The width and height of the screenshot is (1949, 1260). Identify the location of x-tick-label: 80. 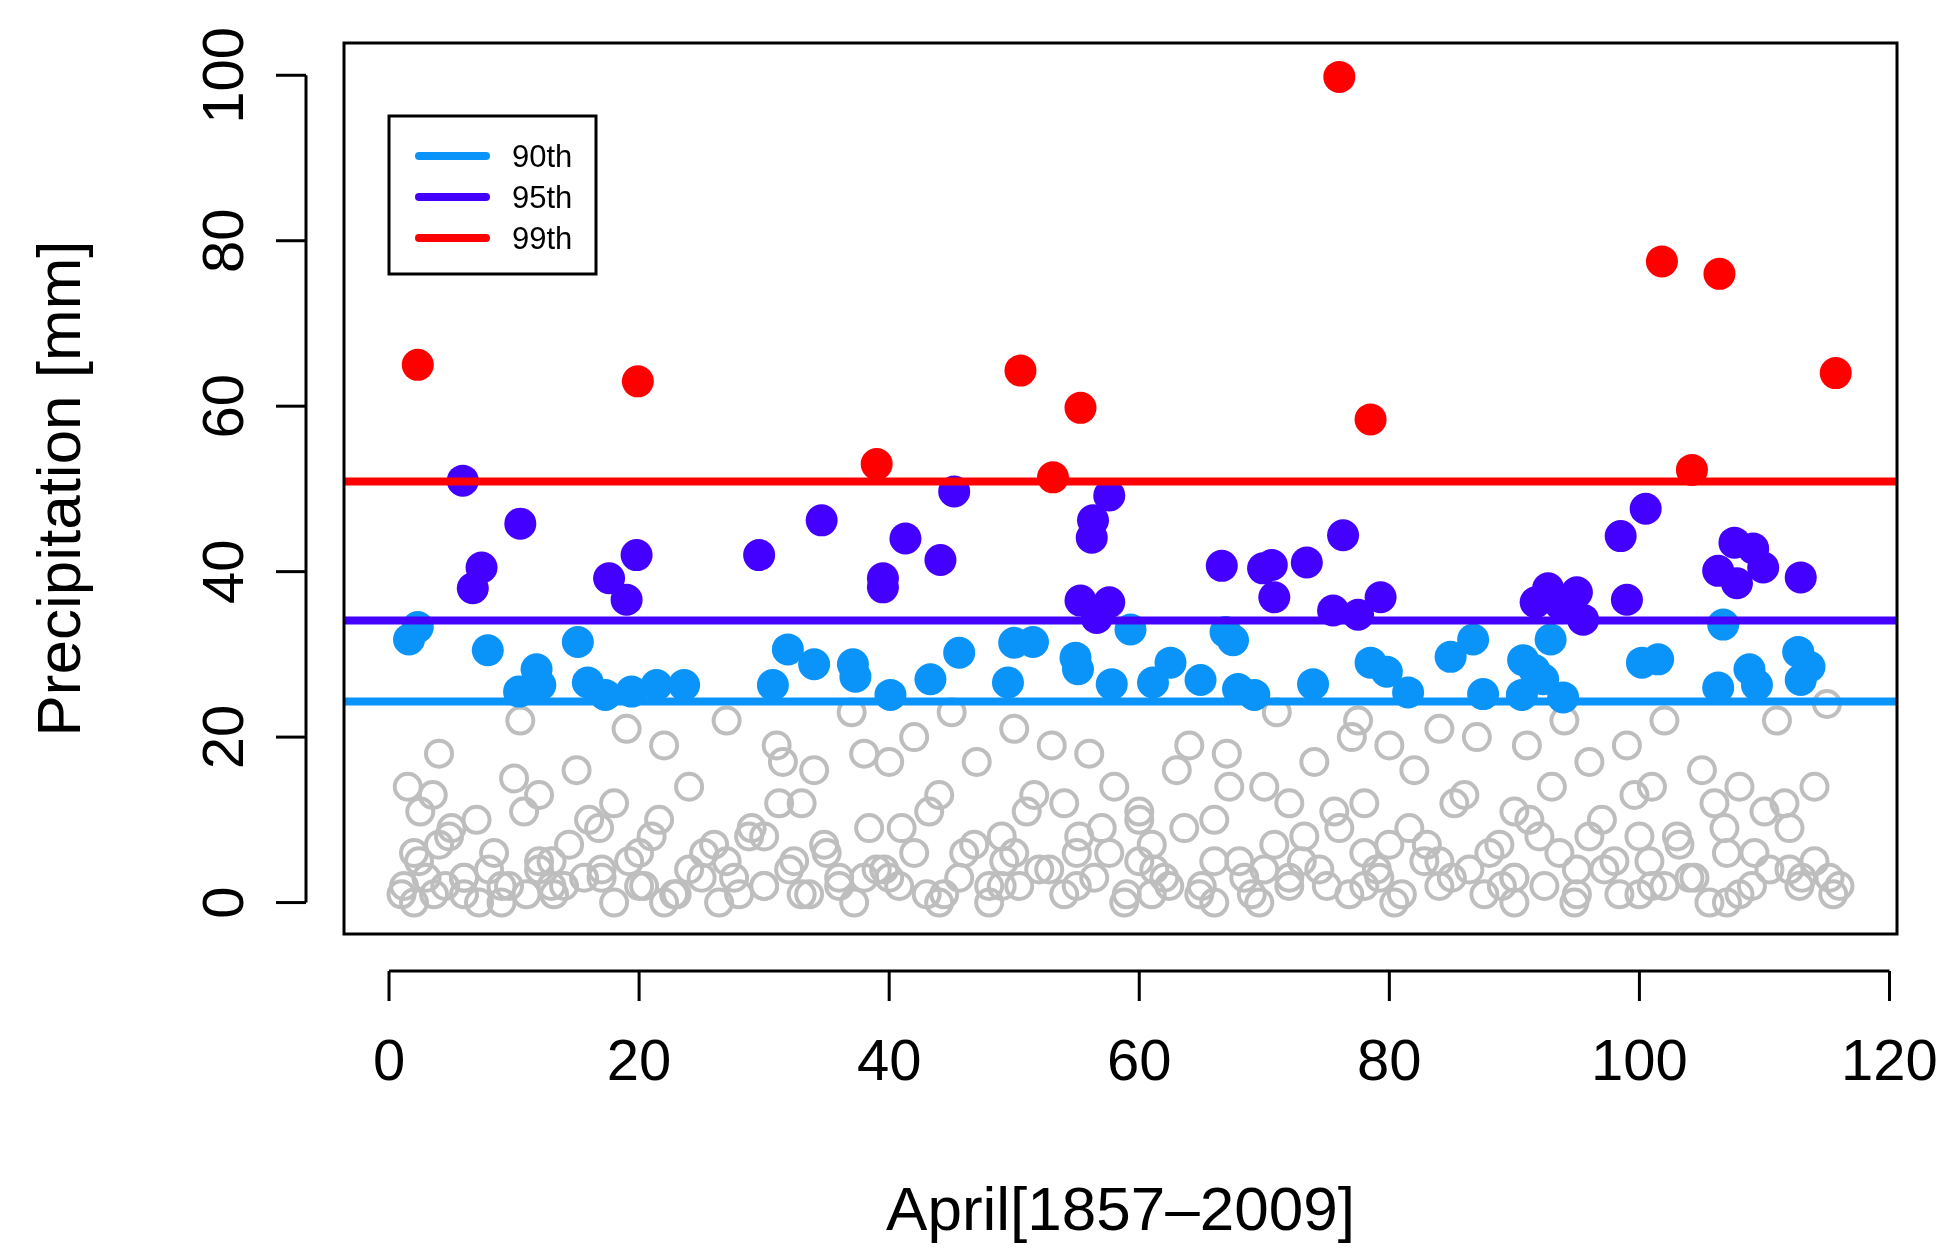
(1389, 1059).